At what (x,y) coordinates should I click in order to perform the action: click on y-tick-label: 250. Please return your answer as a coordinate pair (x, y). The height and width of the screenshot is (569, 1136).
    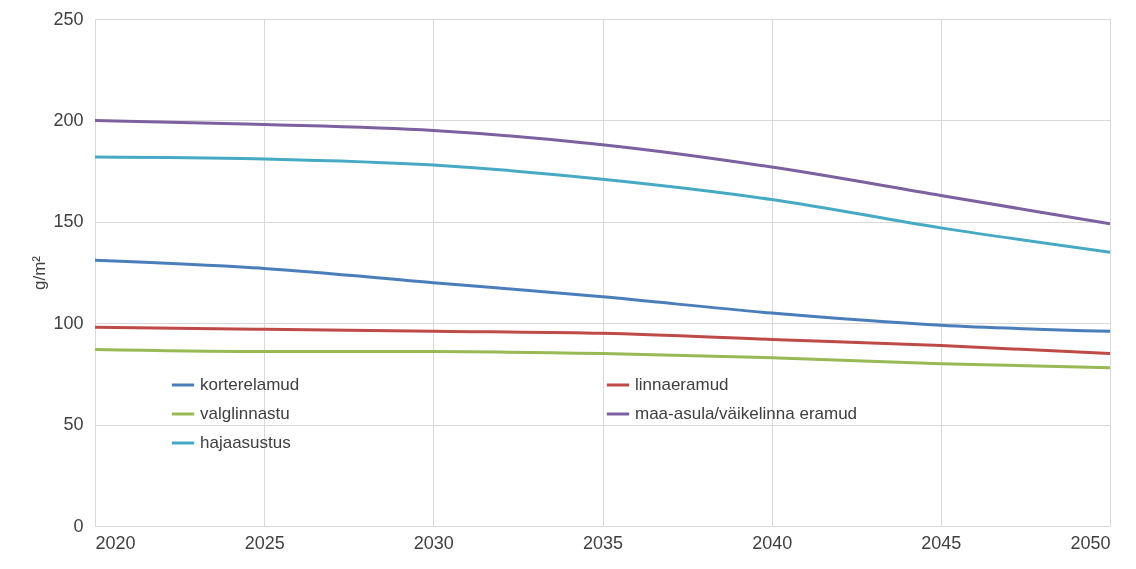
    Looking at the image, I should click on (68, 18).